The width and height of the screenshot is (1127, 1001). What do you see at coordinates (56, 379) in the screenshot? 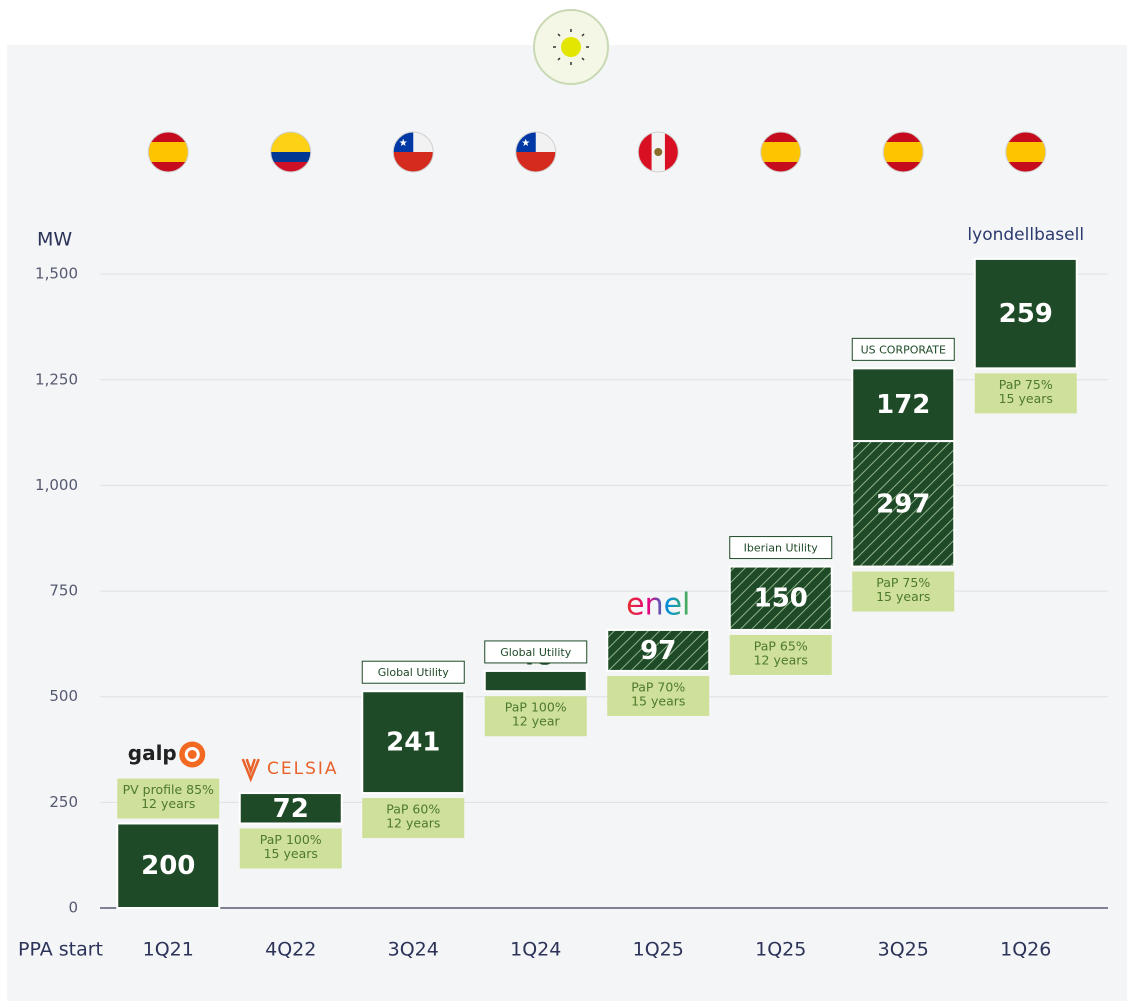
I see `y-tick-label: 1,250` at bounding box center [56, 379].